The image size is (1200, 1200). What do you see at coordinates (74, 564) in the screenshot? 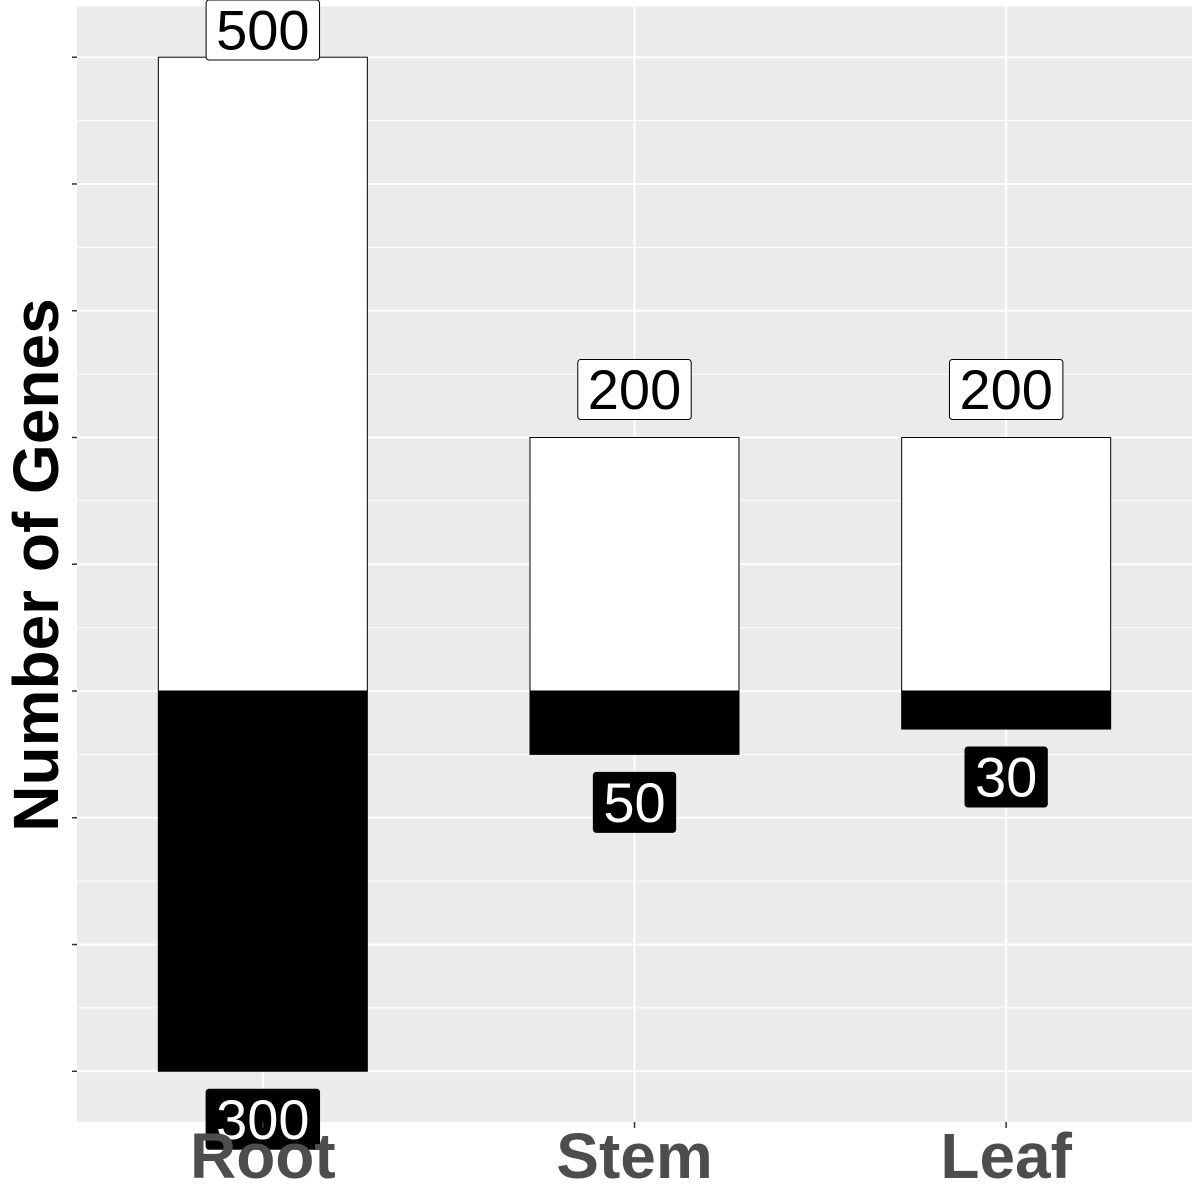
I see `y-axis-ticks` at bounding box center [74, 564].